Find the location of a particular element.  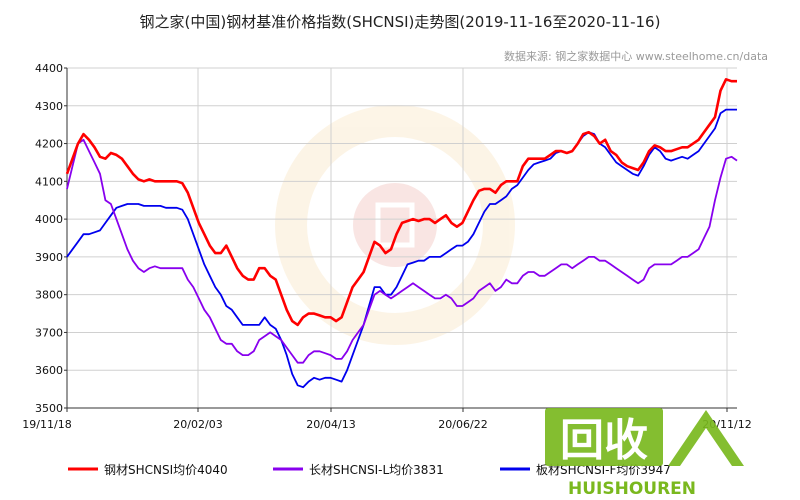

legend-label: 板材SHCNSI-F均价3947 is located at coordinates (603, 470).